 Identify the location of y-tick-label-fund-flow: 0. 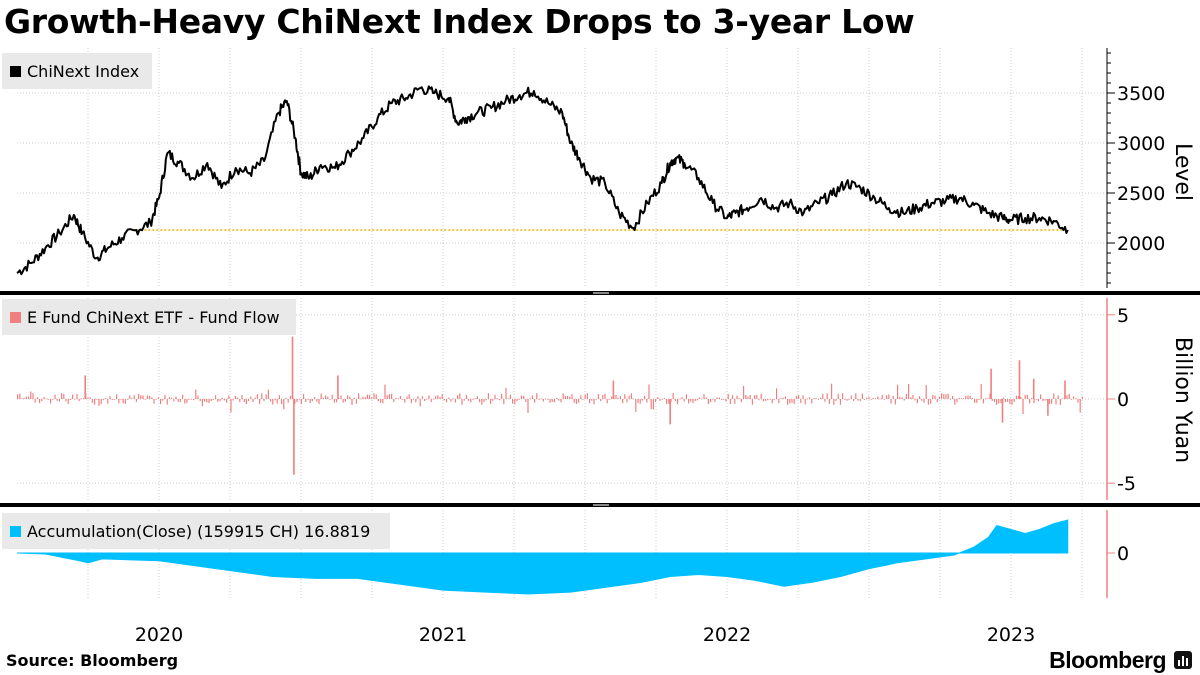
(1123, 400).